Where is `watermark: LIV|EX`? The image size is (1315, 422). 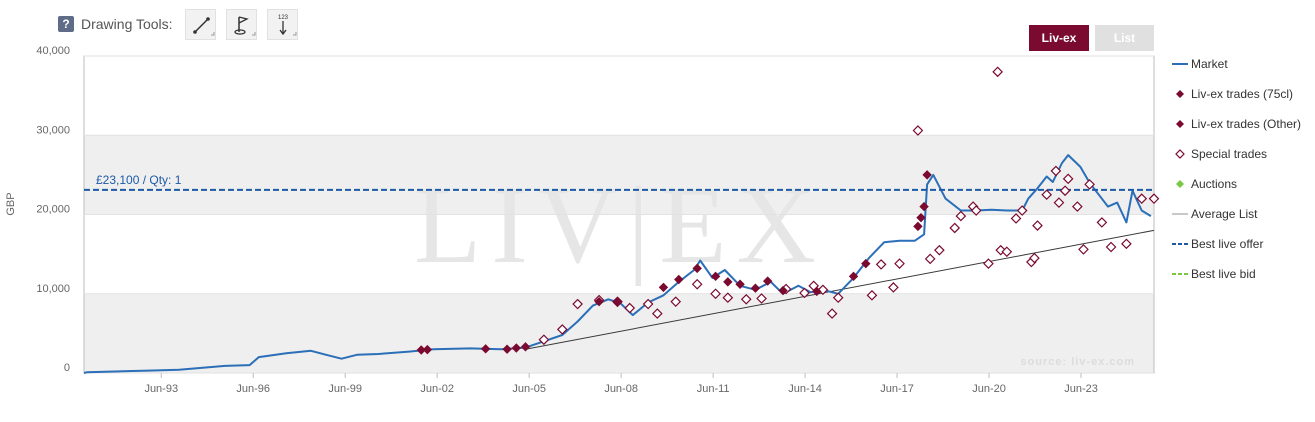 watermark: LIV|EX is located at coordinates (615, 225).